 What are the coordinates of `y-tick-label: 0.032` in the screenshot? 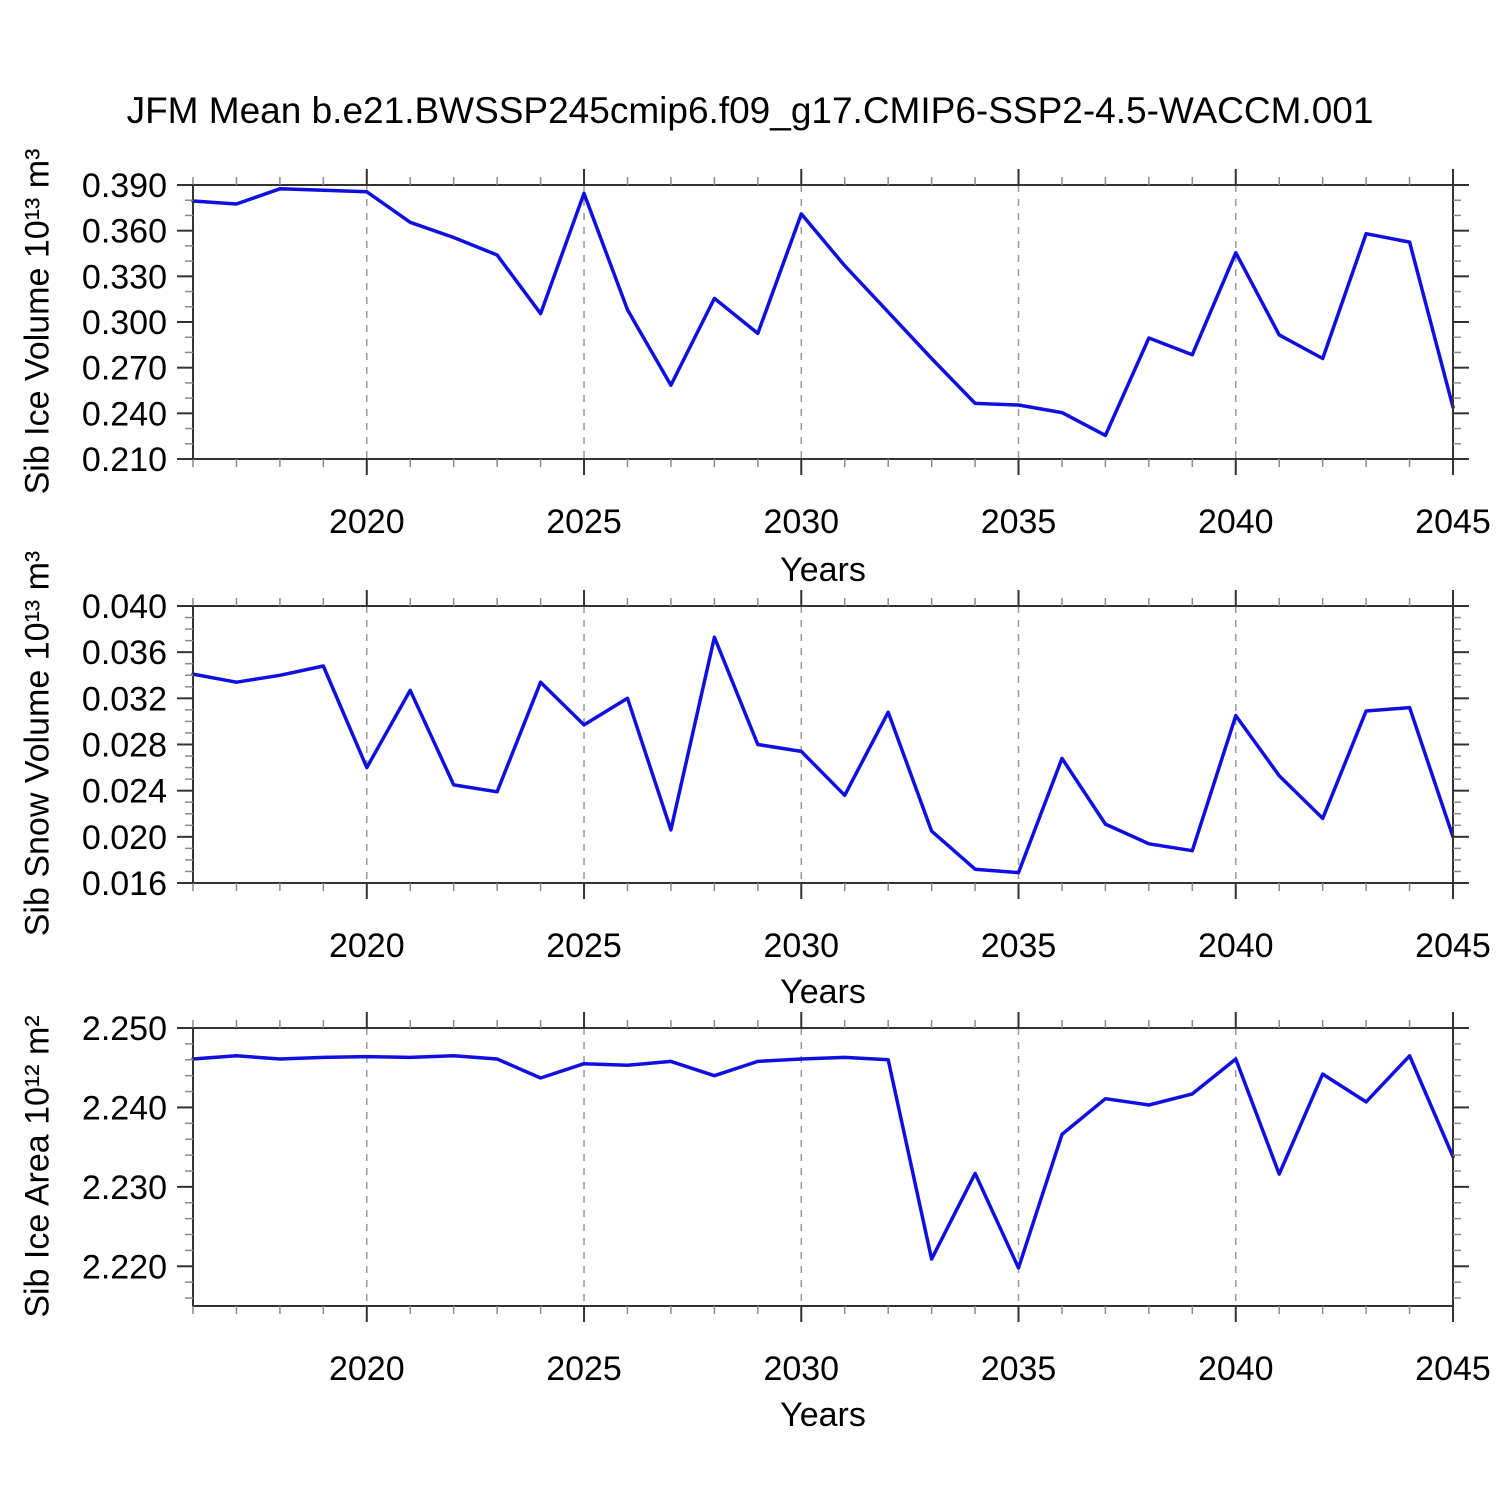 It's located at (124, 699).